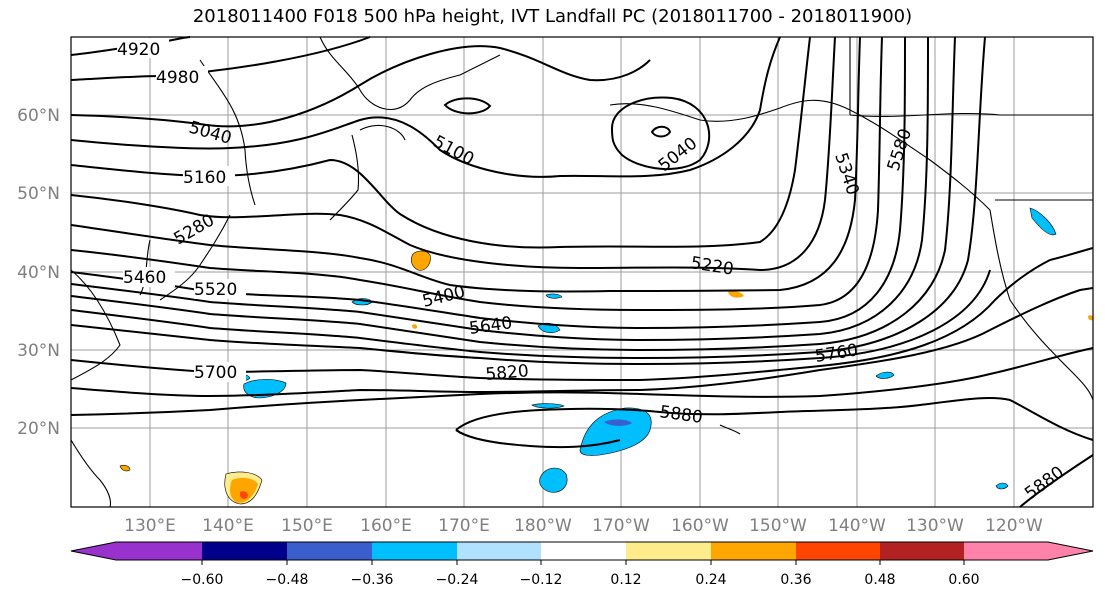  I want to click on coast-westcoast, so click(1041, 305).